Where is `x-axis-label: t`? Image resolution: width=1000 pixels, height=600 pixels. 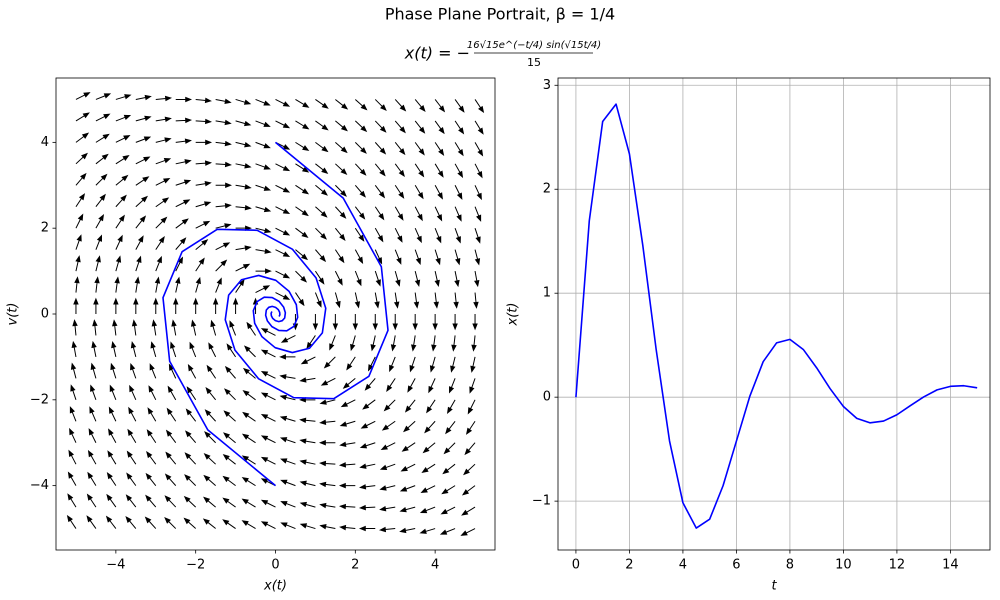
x-axis-label: t is located at coordinates (774, 586).